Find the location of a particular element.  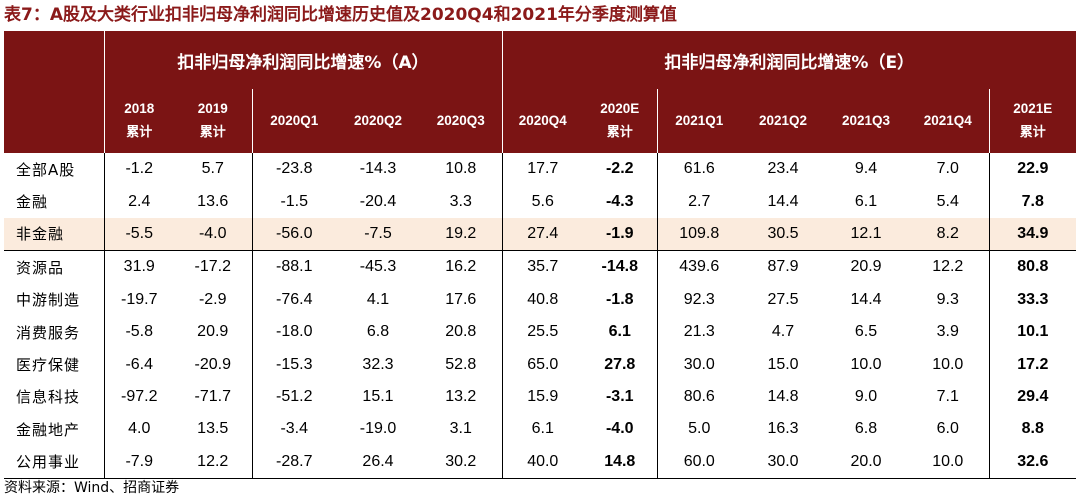

value-cell: 5.7 is located at coordinates (212, 169).